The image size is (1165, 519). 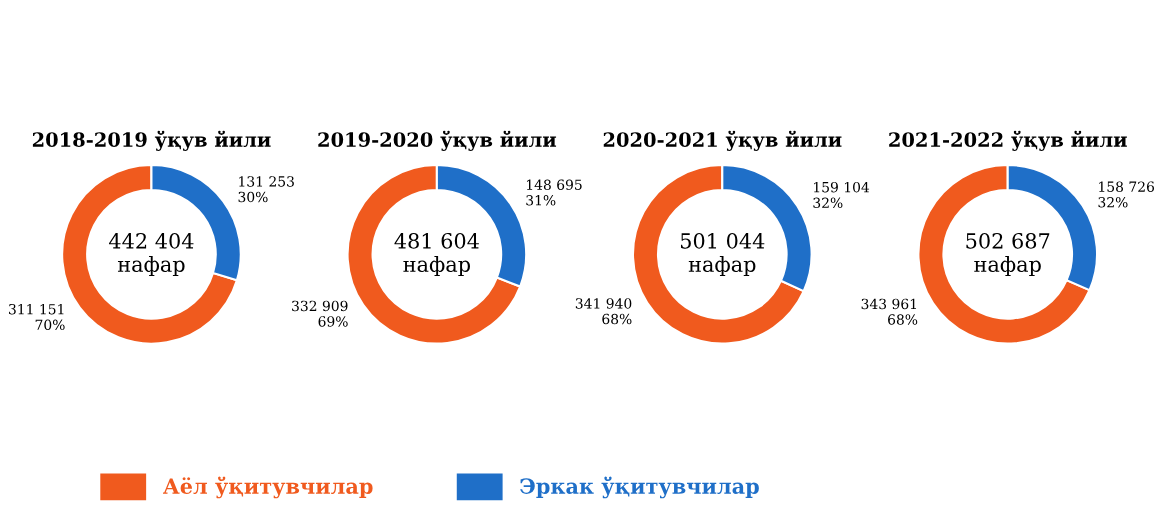 What do you see at coordinates (437, 140) in the screenshot?
I see `chart-title: 2019-2020 ўқув йили` at bounding box center [437, 140].